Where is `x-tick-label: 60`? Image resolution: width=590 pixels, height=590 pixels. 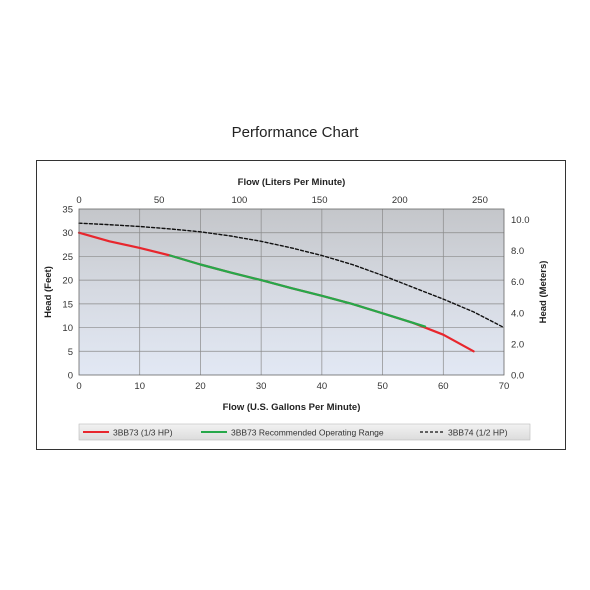
x-tick-label: 60 is located at coordinates (443, 386).